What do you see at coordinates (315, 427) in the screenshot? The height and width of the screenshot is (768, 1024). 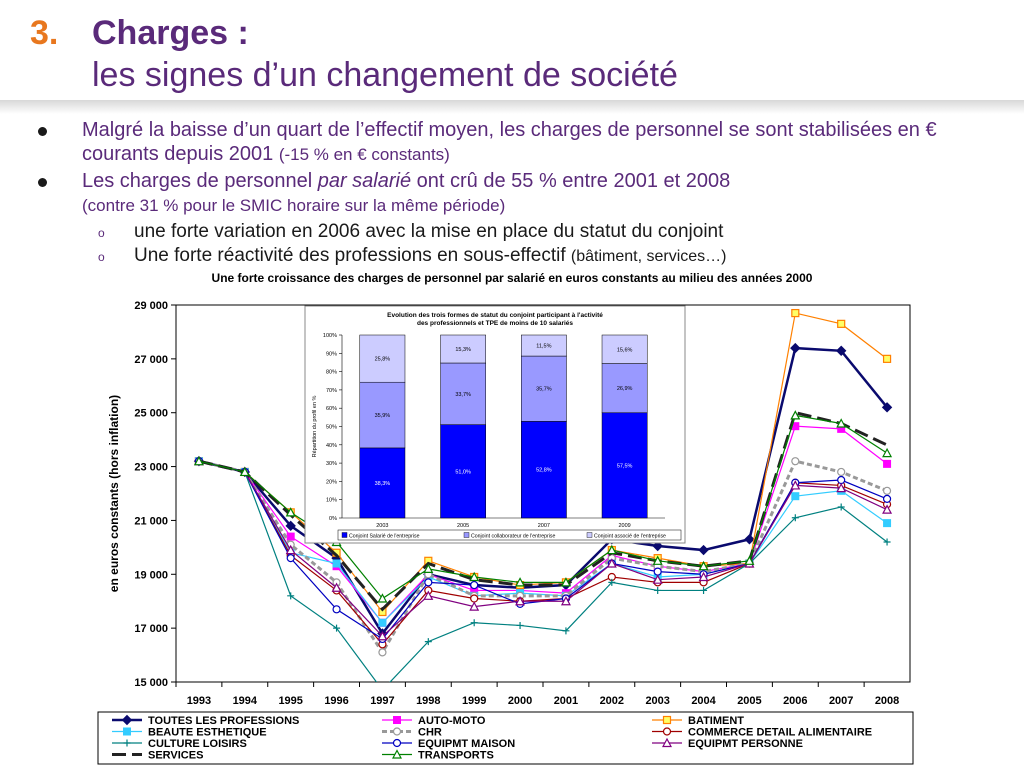 I see `inset-y-axis-label: Répartition du profil en %` at bounding box center [315, 427].